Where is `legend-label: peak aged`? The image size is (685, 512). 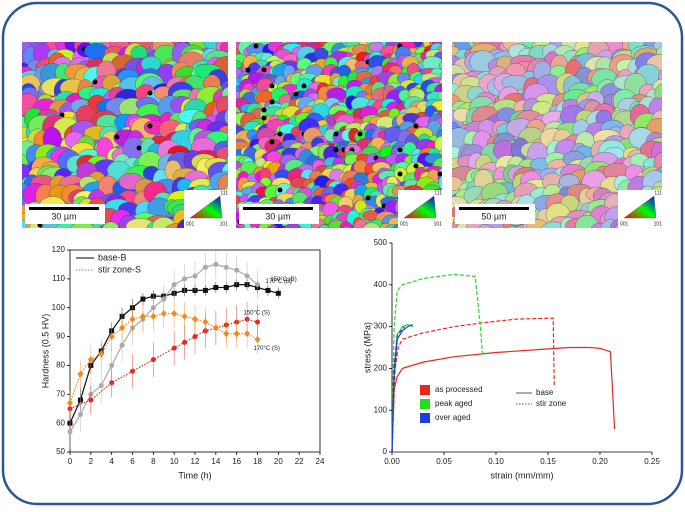 legend-label: peak aged is located at coordinates (453, 403).